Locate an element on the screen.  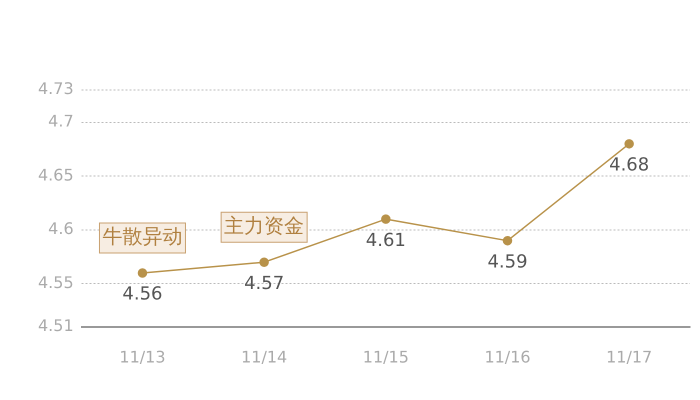
data-label: 4.61 is located at coordinates (386, 240).